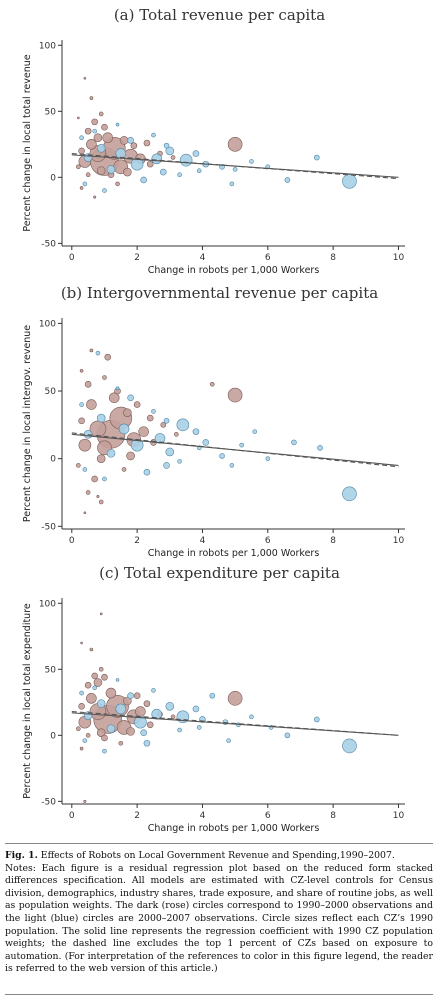  I want to click on chart-title: (a) Total revenue per capita, so click(219, 15).